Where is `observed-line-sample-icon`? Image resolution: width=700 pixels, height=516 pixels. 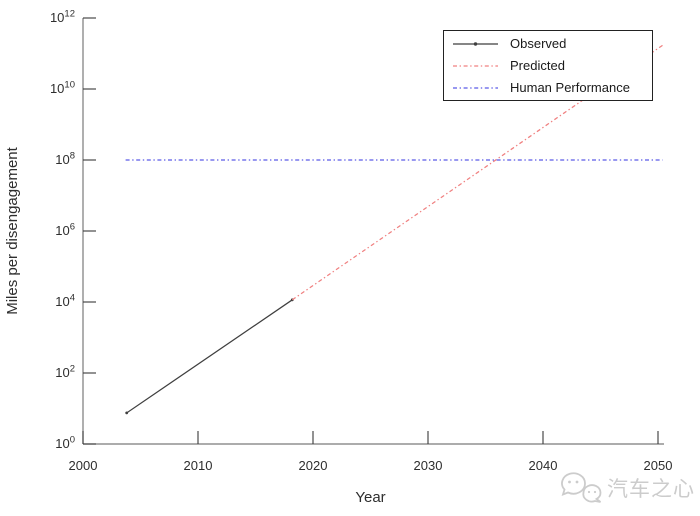 observed-line-sample-icon is located at coordinates (475, 43).